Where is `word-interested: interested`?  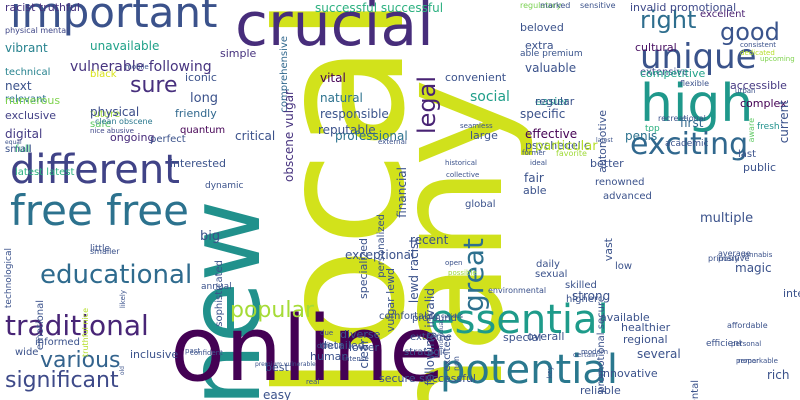 word-interested: interested is located at coordinates (198, 163).